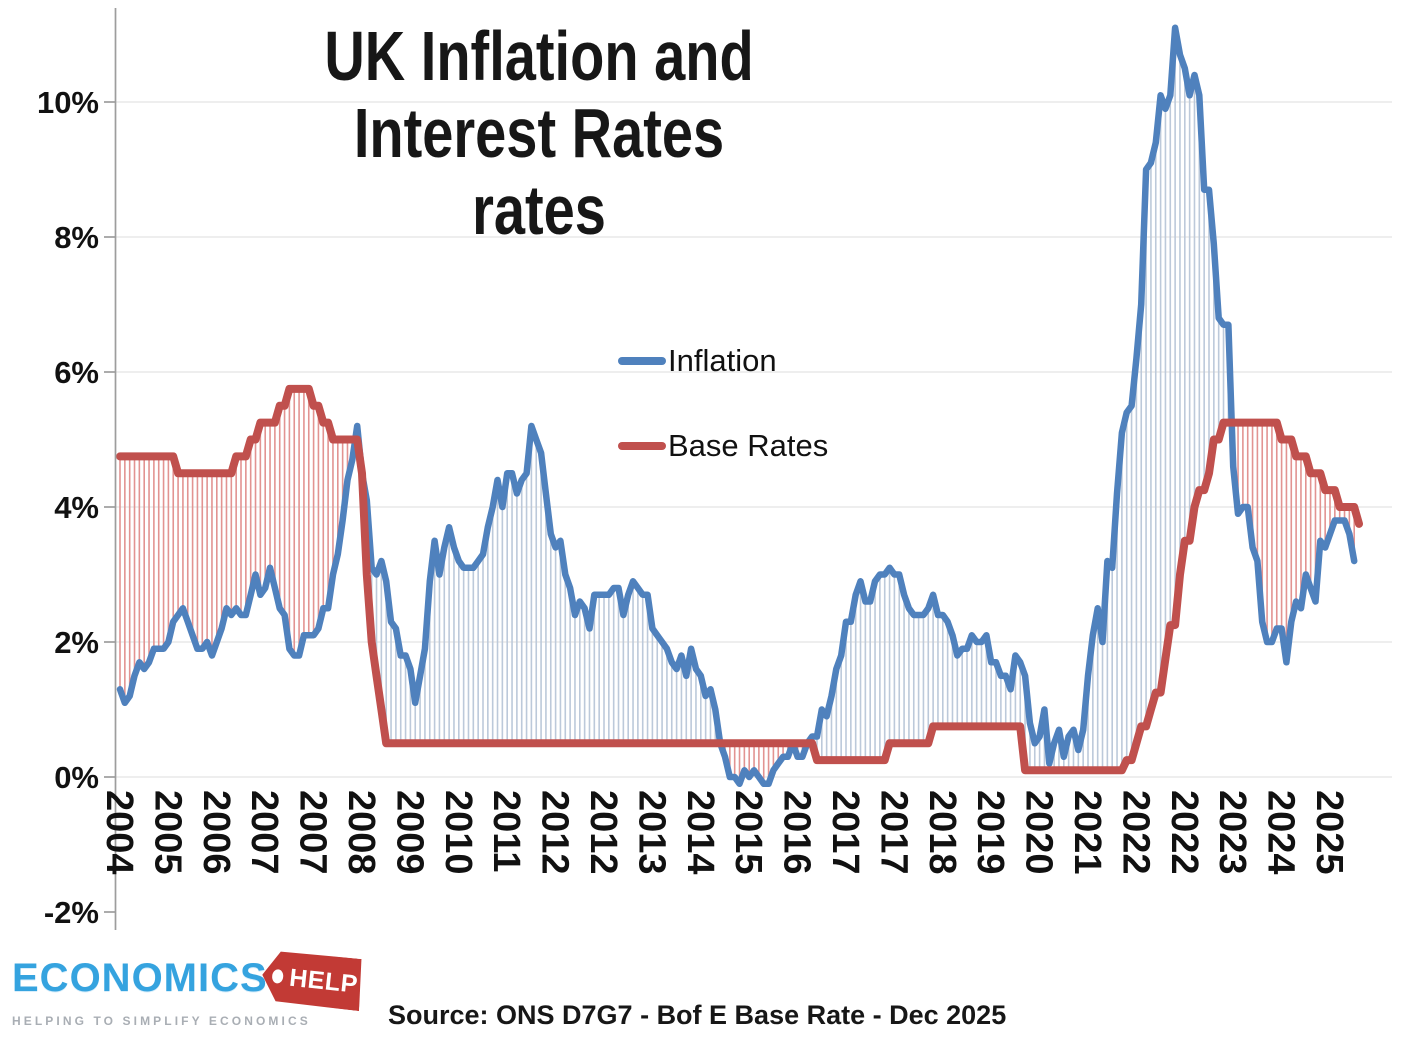  I want to click on logo-help-tag: HELP, so click(312, 980).